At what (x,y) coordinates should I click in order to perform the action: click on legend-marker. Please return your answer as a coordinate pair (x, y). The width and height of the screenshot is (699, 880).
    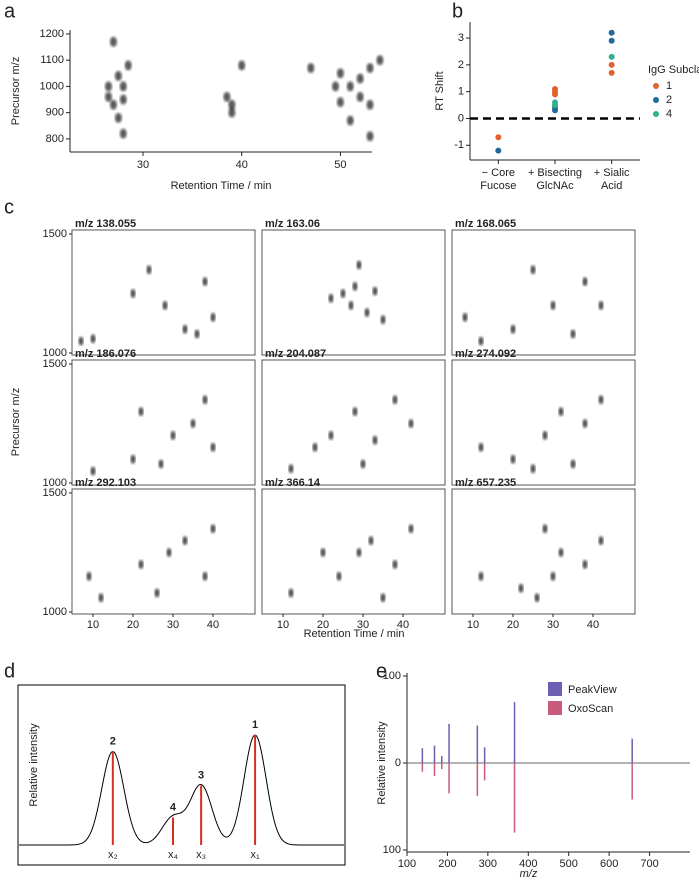
    Looking at the image, I should click on (656, 86).